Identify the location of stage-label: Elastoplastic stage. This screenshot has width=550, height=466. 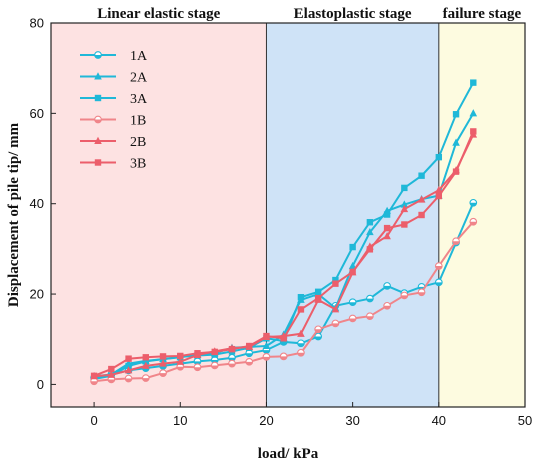
(353, 14).